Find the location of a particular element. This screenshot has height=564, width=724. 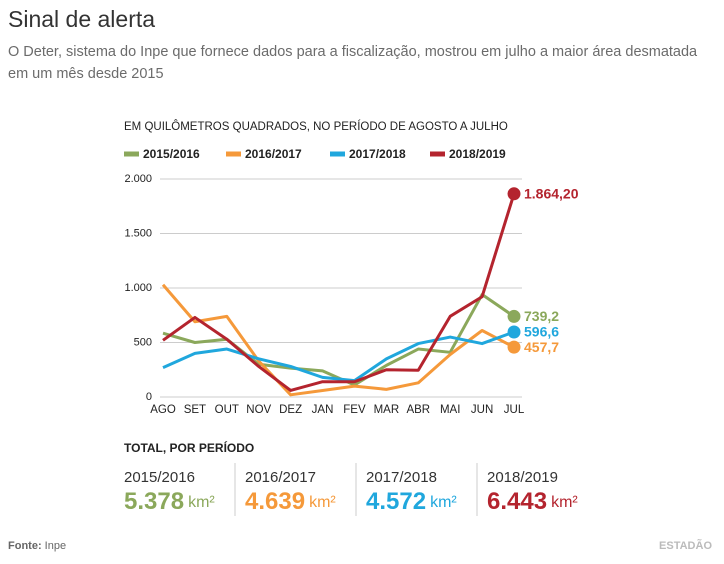

period-label: 2015/2016 is located at coordinates (159, 477).